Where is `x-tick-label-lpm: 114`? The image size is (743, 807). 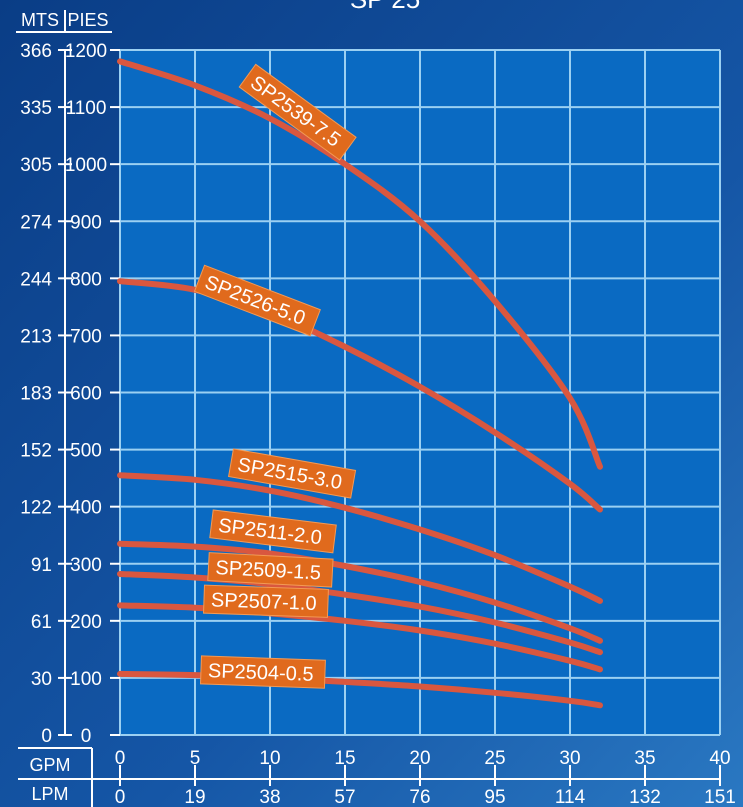
x-tick-label-lpm: 114 is located at coordinates (570, 797).